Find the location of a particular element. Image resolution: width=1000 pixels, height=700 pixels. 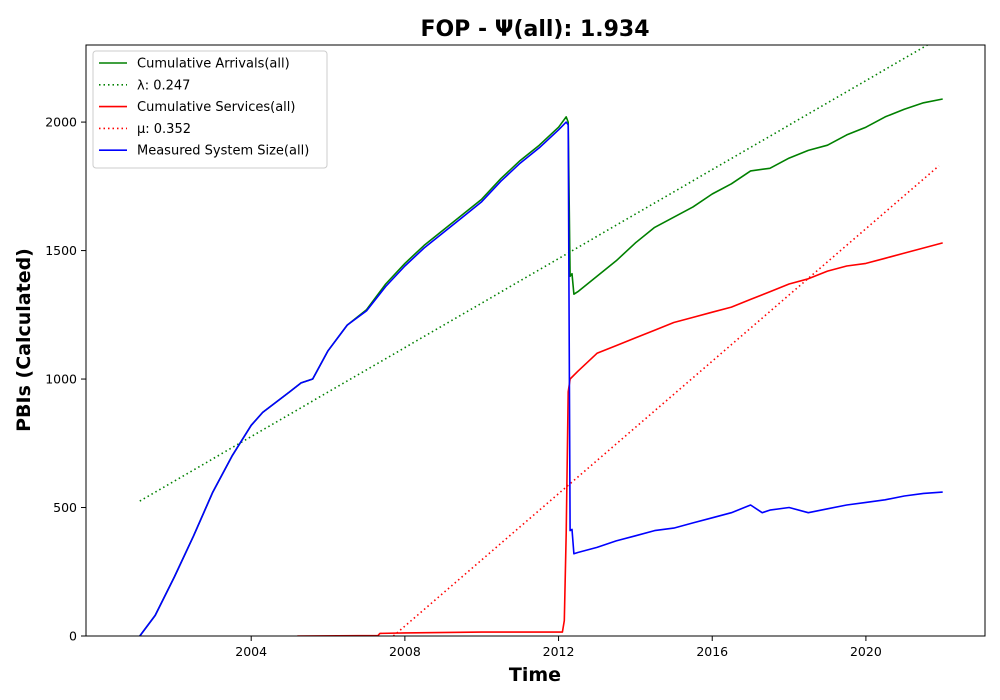

legend-label-2: Cumulative Services(all) is located at coordinates (216, 107).